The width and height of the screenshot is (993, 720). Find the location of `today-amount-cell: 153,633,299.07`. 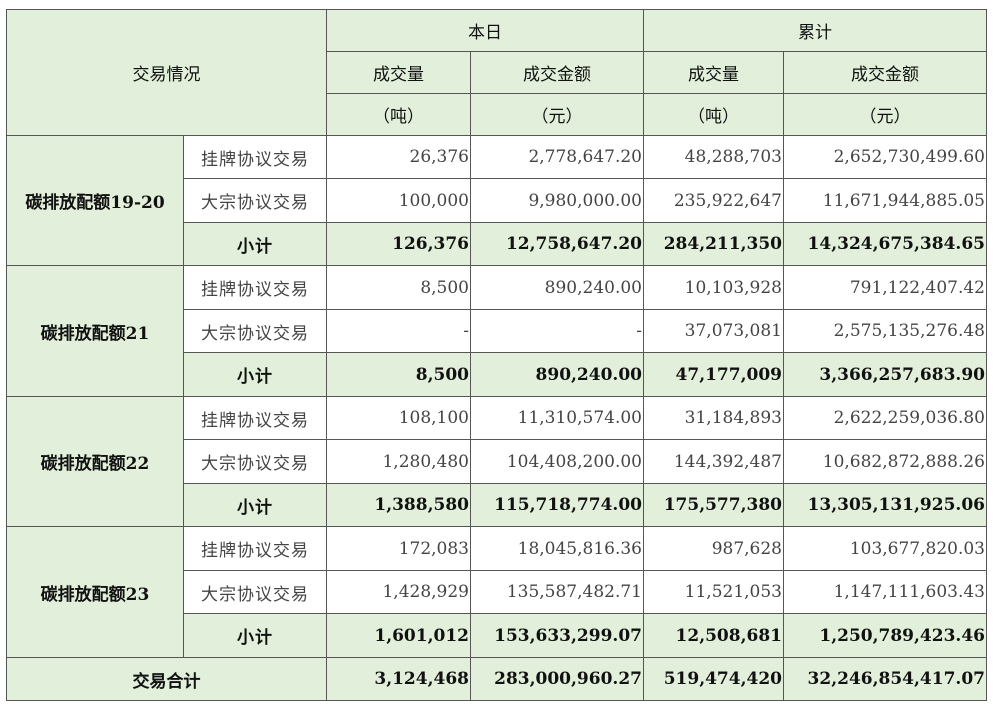

today-amount-cell: 153,633,299.07 is located at coordinates (557, 635).